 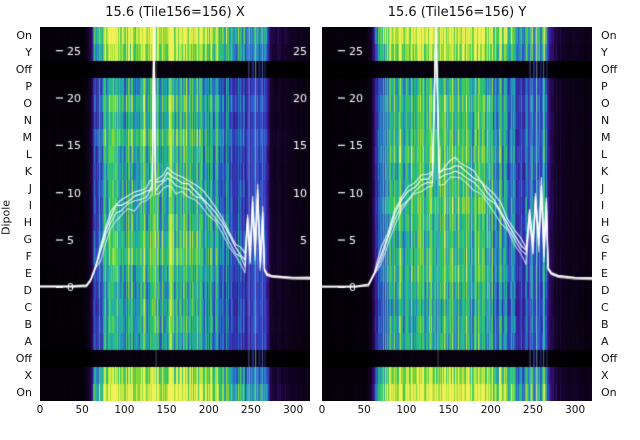 I want to click on row-labels-left: On Y Off P O N M L K J I H G F E D C B A Off X On, so click(x=19, y=214).